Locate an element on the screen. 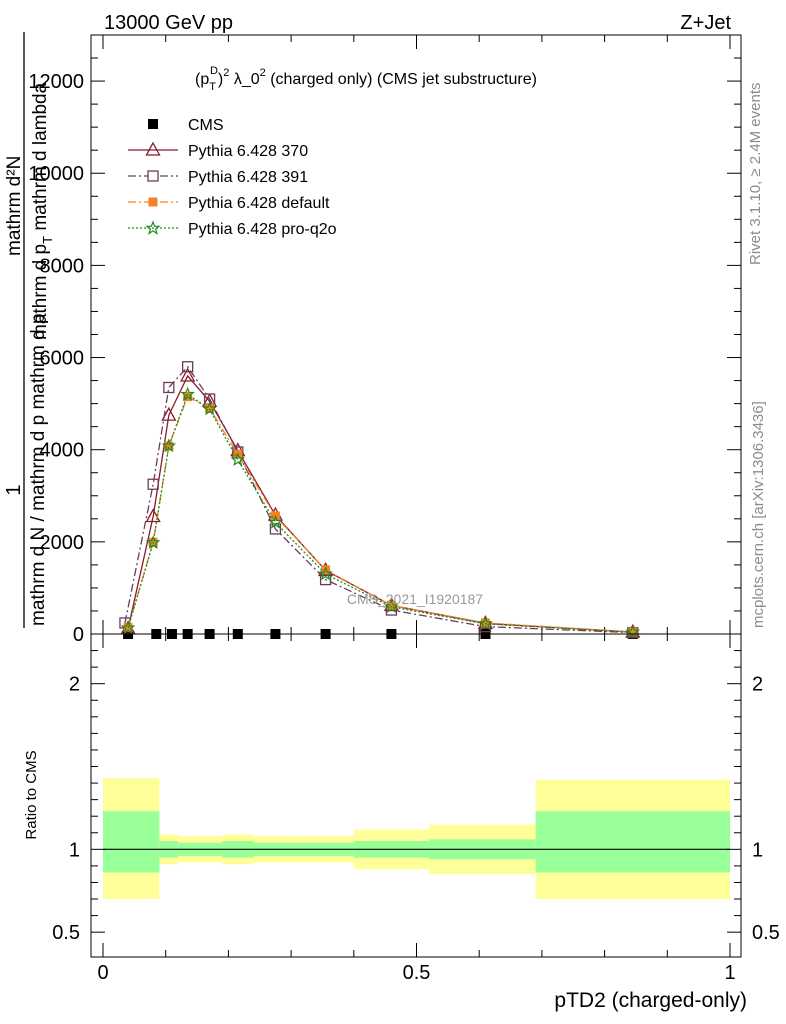 This screenshot has height=1024, width=786. x-tick-label: 0 is located at coordinates (102, 973).